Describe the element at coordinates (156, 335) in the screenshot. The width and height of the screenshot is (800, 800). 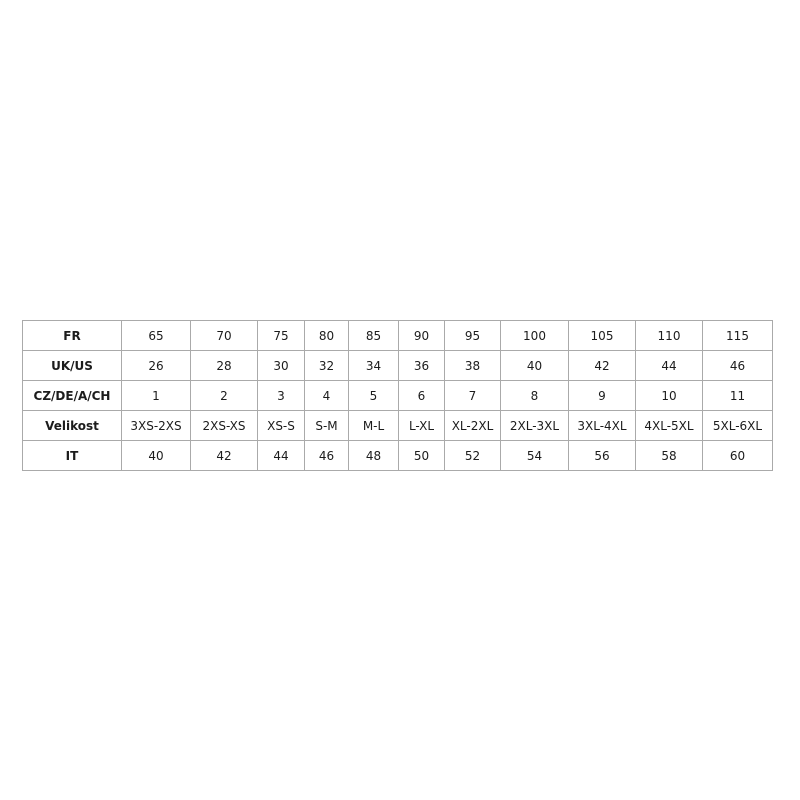
I see `table-cell: 65` at that location.